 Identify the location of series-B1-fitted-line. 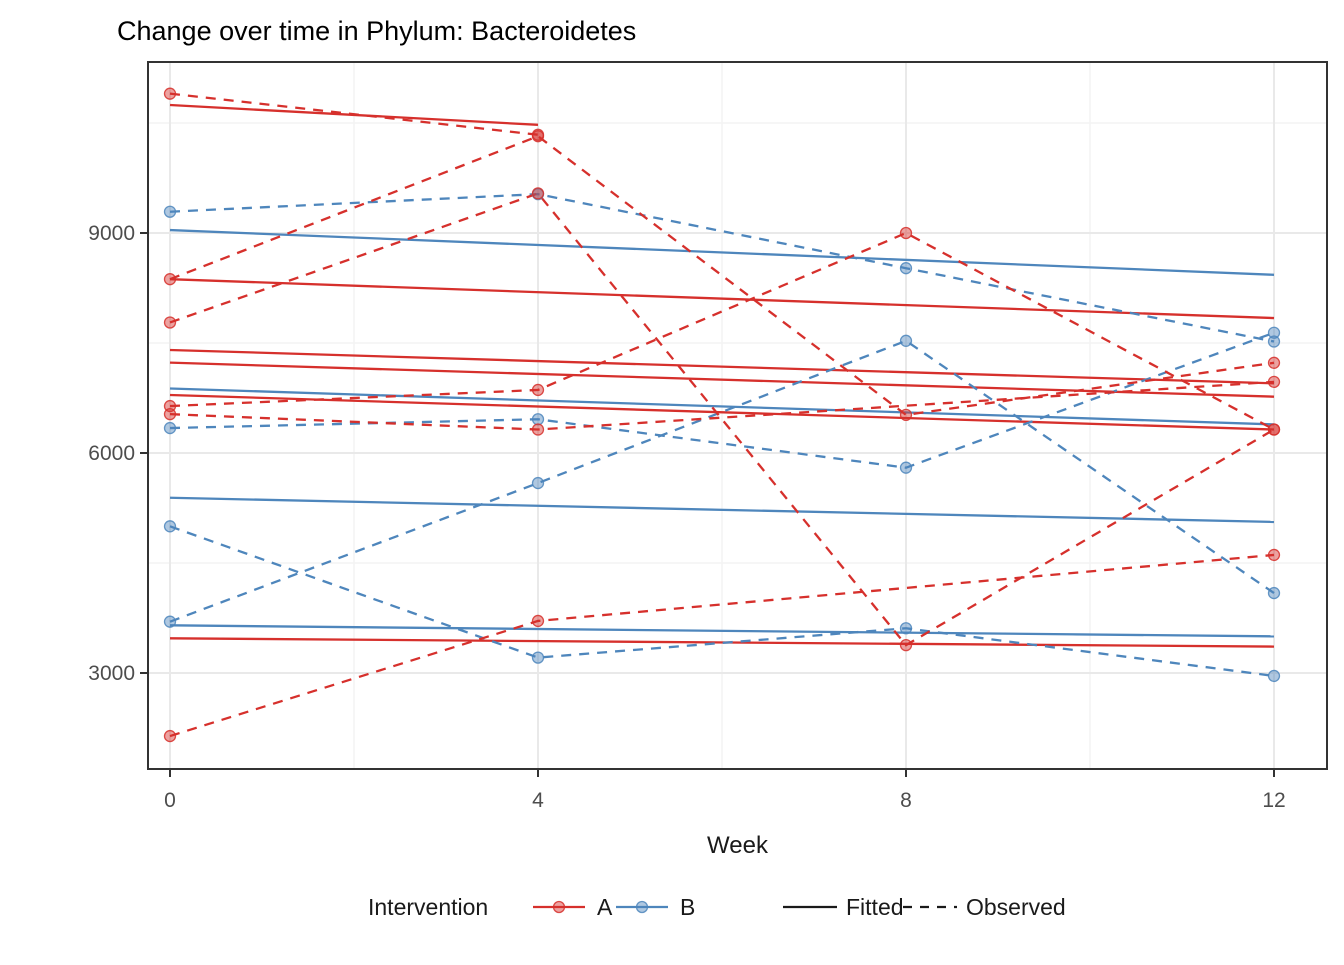
(722, 252).